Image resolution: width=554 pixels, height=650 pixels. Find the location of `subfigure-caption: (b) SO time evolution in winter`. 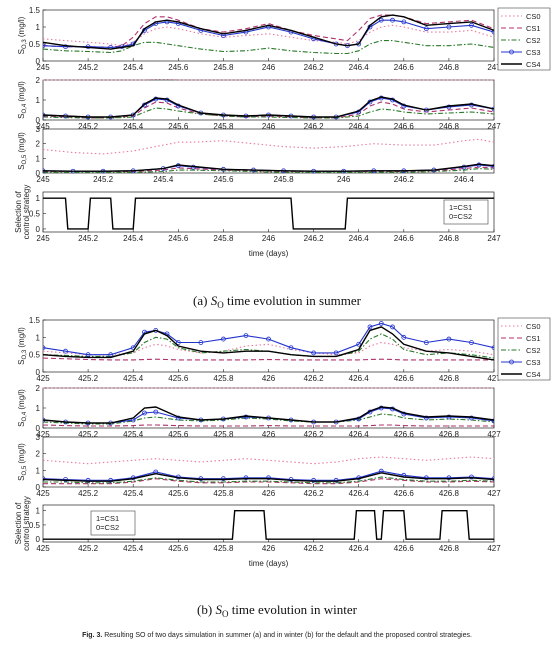

subfigure-caption: (b) SO time evolution in winter is located at coordinates (277, 610).